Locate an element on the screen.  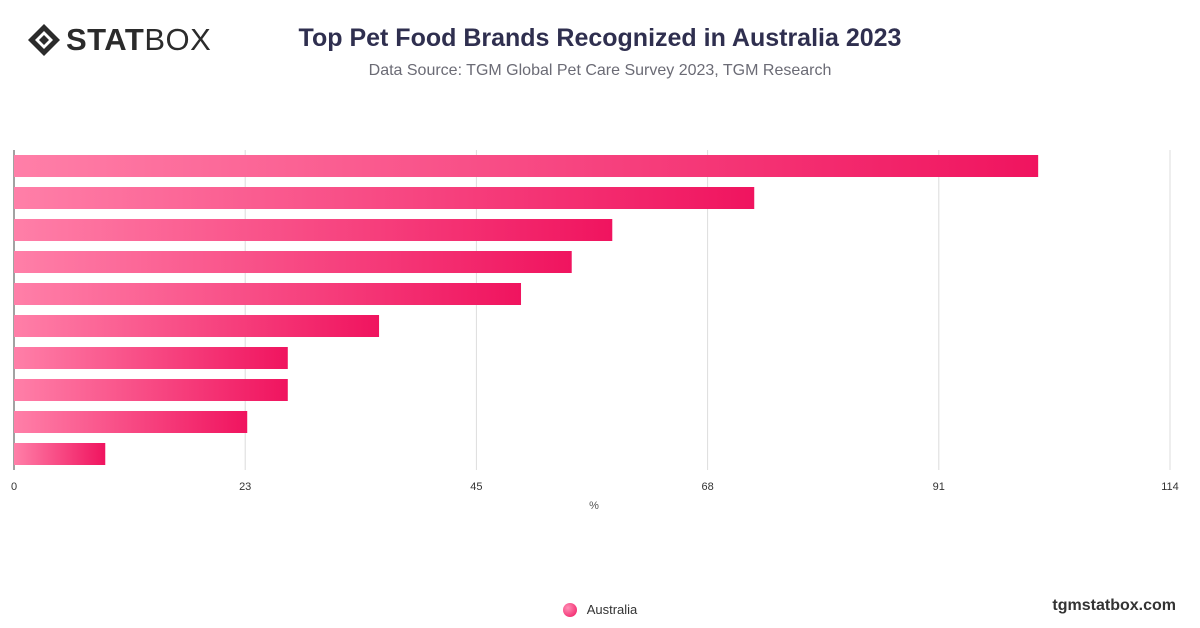
logo-wordmark: STATBOX is located at coordinates (139, 39).